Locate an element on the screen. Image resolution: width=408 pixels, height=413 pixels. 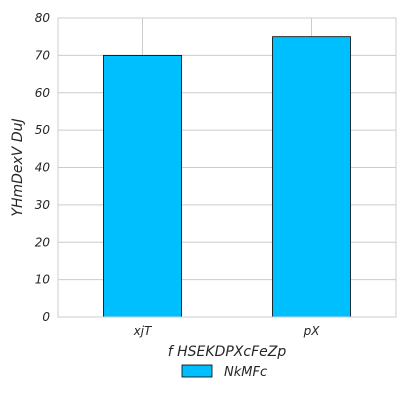
bar-xjT is located at coordinates (142, 186).